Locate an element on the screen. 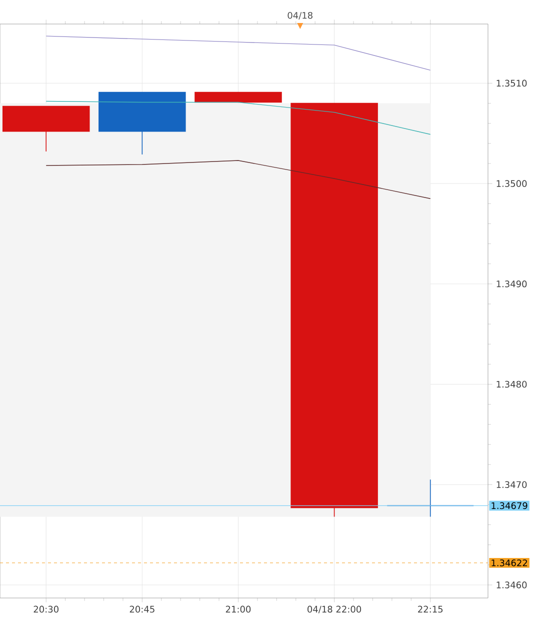 The height and width of the screenshot is (625, 544). y-tick-label: 1.3480 is located at coordinates (511, 384).